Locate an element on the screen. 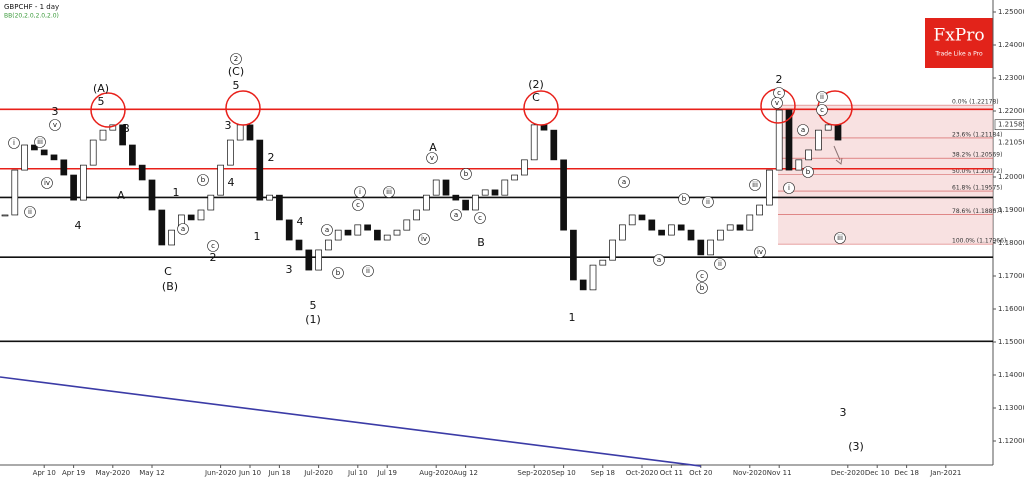 This screenshot has height=479, width=1024. x-tick-label: Jun 18 is located at coordinates (278, 473).